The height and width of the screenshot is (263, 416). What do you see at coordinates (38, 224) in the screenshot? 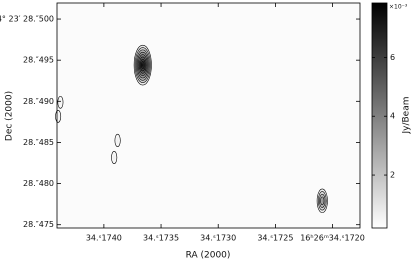
I see `y-tick-label: 28.″475` at bounding box center [38, 224].